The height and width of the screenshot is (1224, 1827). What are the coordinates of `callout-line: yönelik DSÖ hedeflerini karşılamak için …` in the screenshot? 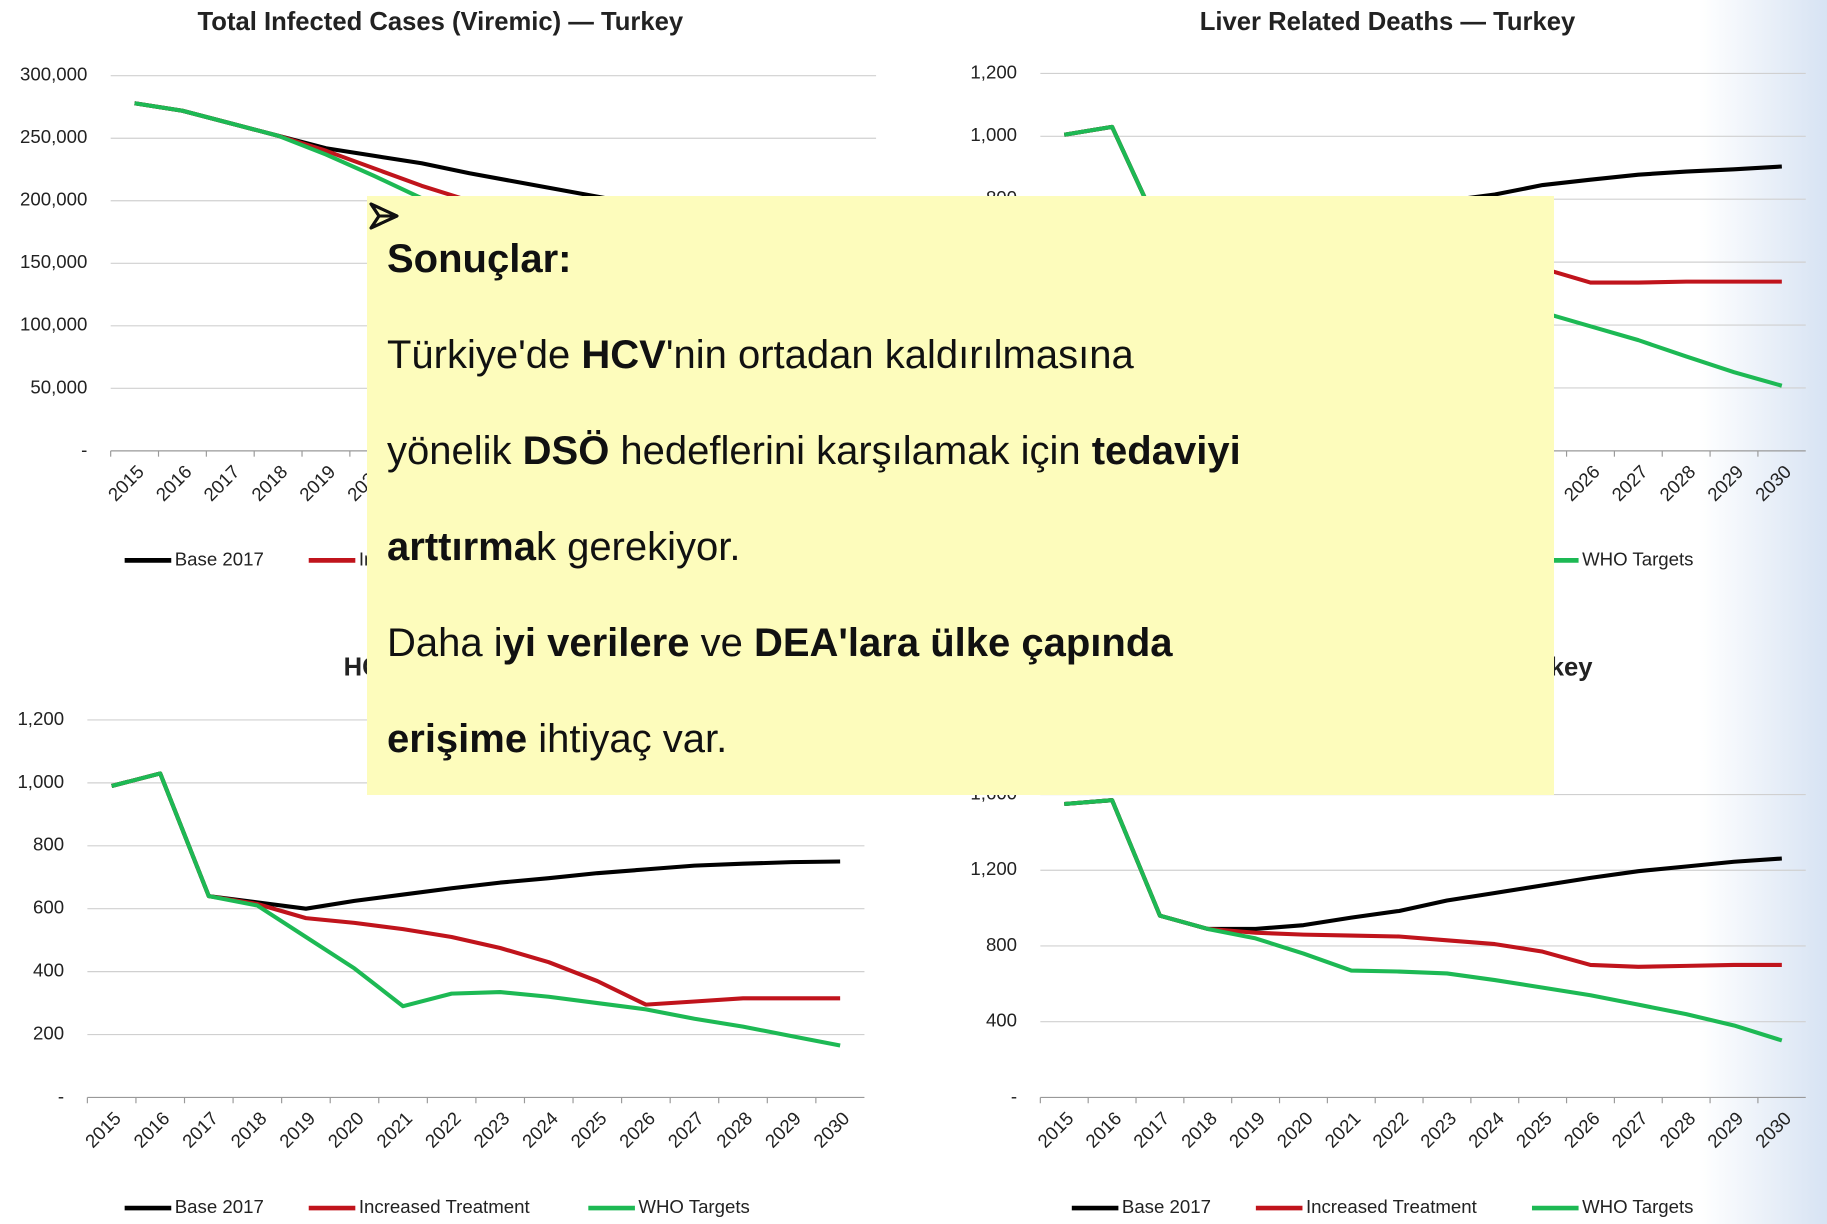 It's located at (970, 451).